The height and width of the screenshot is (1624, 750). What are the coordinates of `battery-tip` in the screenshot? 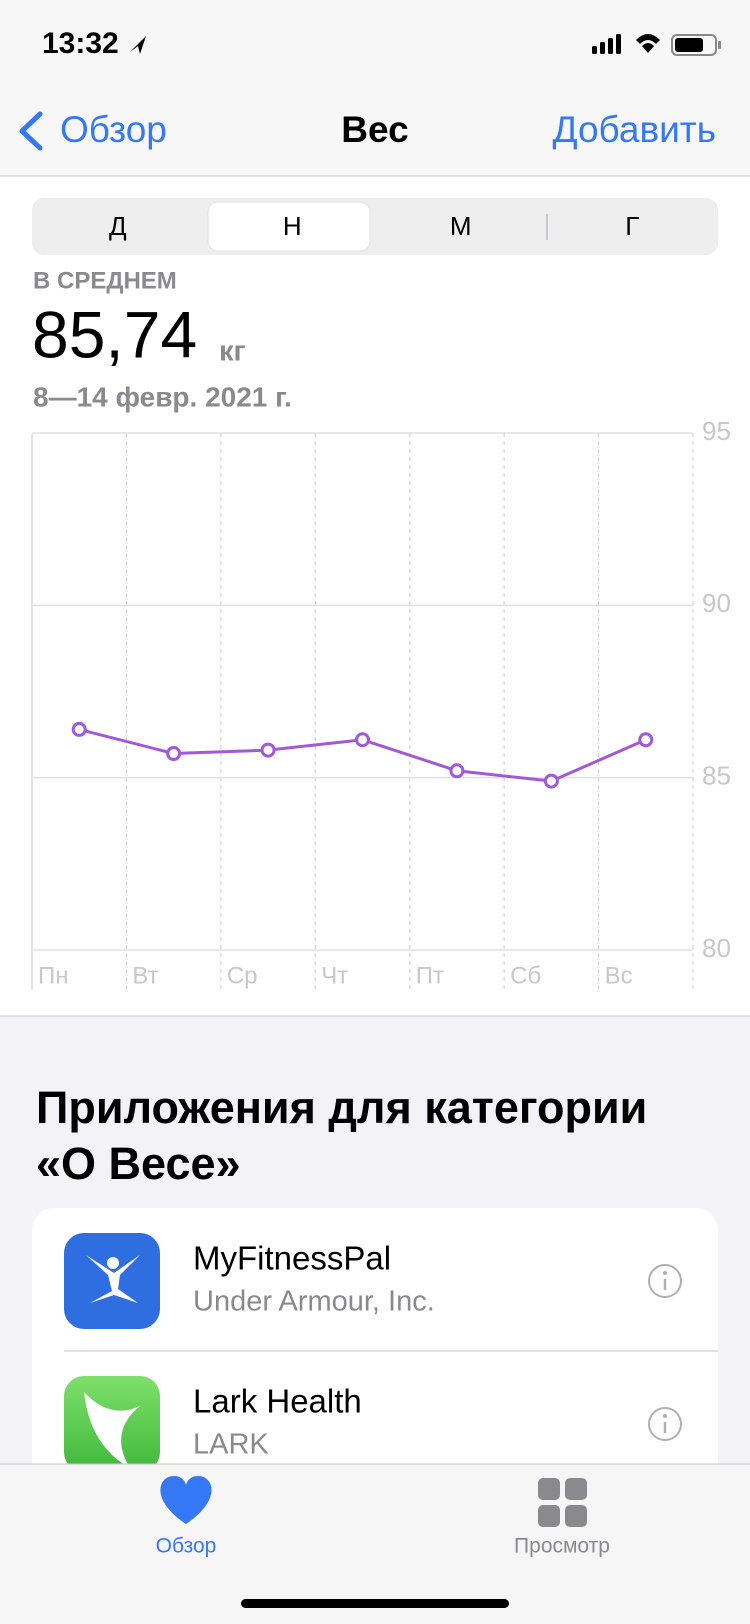 It's located at (719, 45).